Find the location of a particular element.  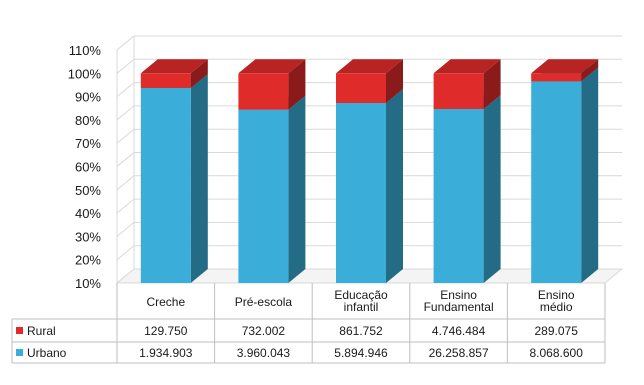

y-tick-label: 60% is located at coordinates (88, 167).